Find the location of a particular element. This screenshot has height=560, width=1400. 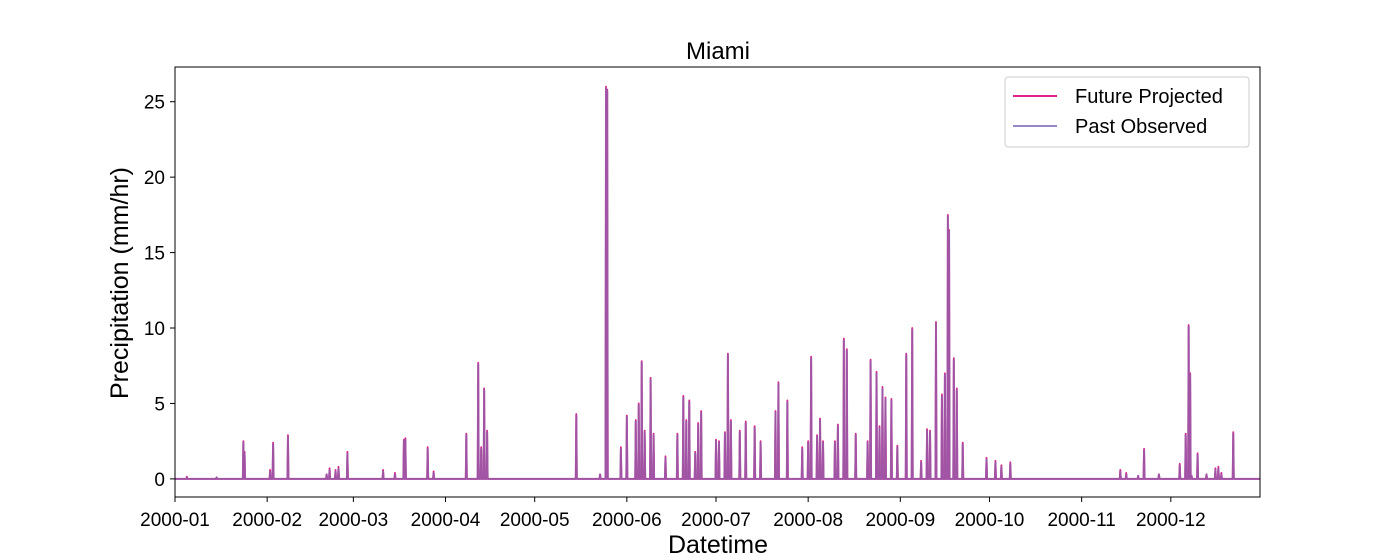

x-tick-label: 2000-01 is located at coordinates (175, 520).